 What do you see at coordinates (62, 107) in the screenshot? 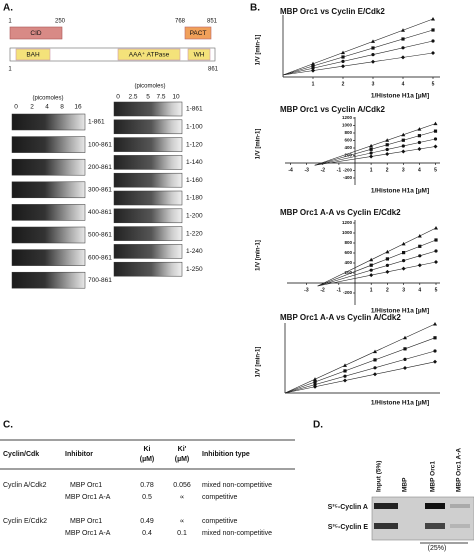
I see `gel-amount: 8` at bounding box center [62, 107].